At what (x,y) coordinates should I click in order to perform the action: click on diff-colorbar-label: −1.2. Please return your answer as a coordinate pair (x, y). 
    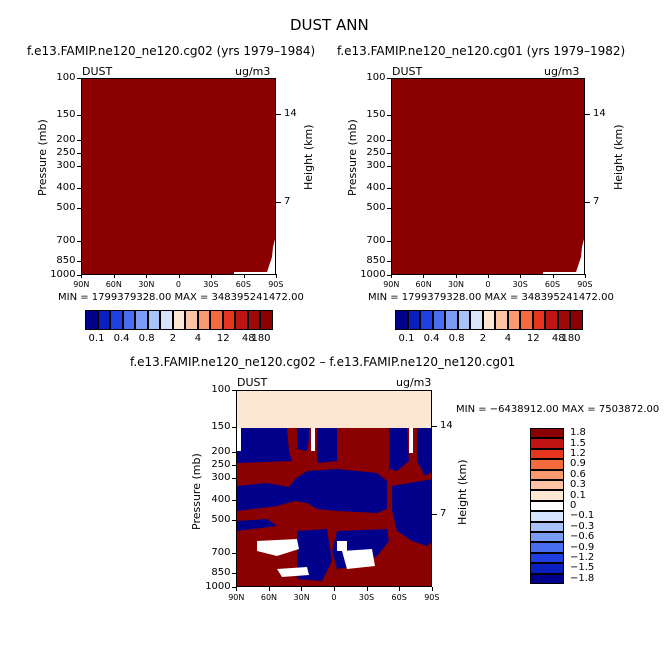
    Looking at the image, I should click on (582, 557).